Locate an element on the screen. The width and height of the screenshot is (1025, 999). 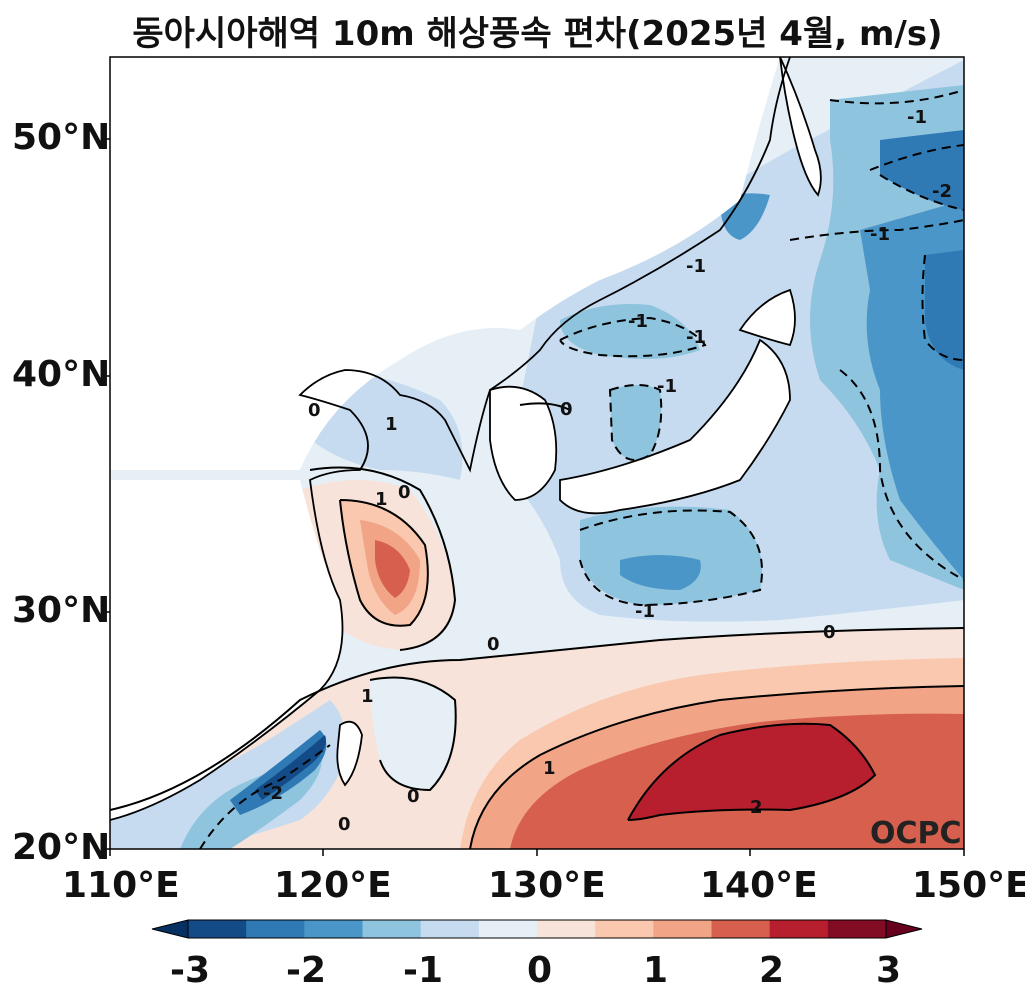
lat-tick-label: 20°N is located at coordinates (61, 847).